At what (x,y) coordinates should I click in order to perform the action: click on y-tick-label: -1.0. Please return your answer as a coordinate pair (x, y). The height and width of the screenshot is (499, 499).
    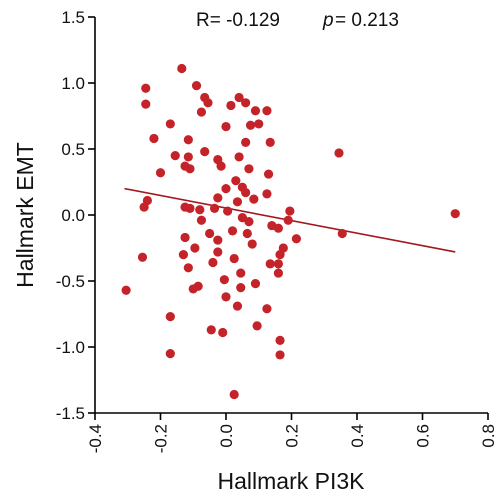
    Looking at the image, I should click on (70, 347).